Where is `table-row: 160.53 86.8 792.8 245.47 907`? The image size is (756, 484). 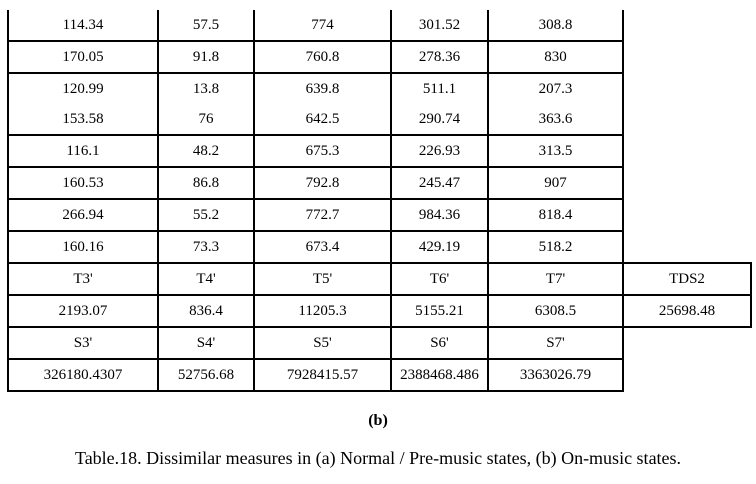
table-row: 160.53 86.8 792.8 245.47 907 is located at coordinates (379, 183).